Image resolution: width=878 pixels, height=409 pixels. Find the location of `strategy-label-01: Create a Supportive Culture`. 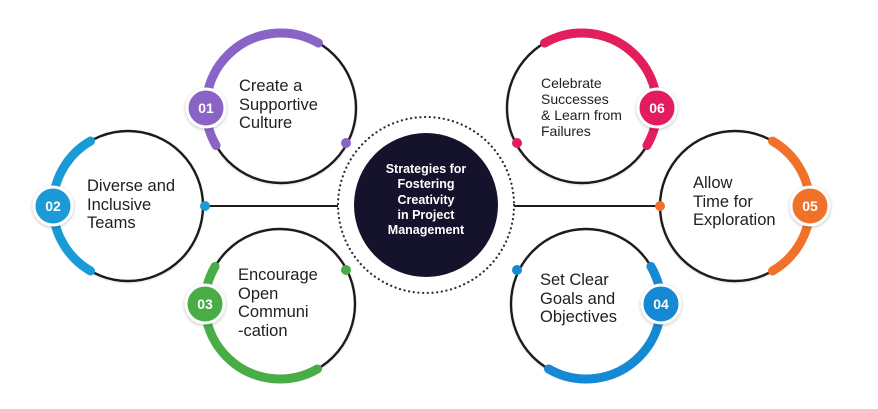

strategy-label-01: Create a Supportive Culture is located at coordinates (278, 105).